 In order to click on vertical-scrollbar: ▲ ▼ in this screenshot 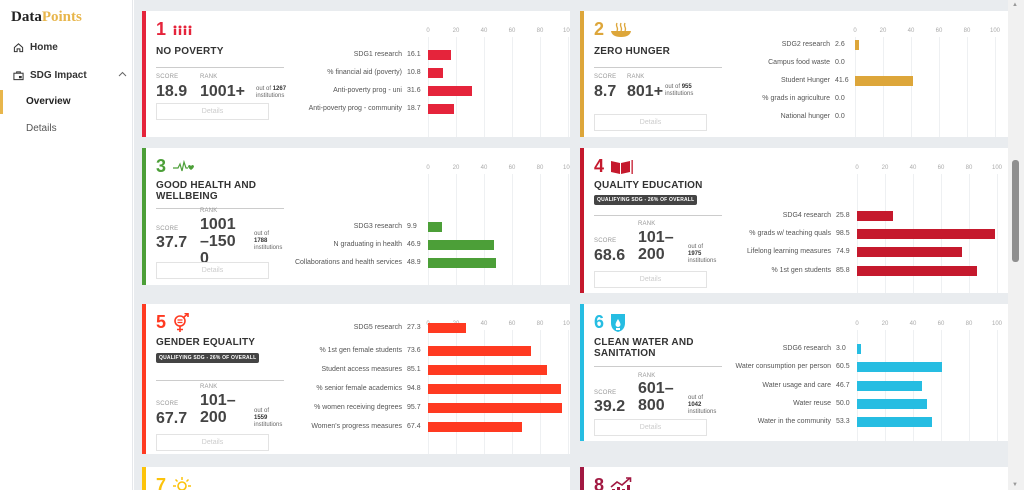, I will do `click(1016, 245)`.